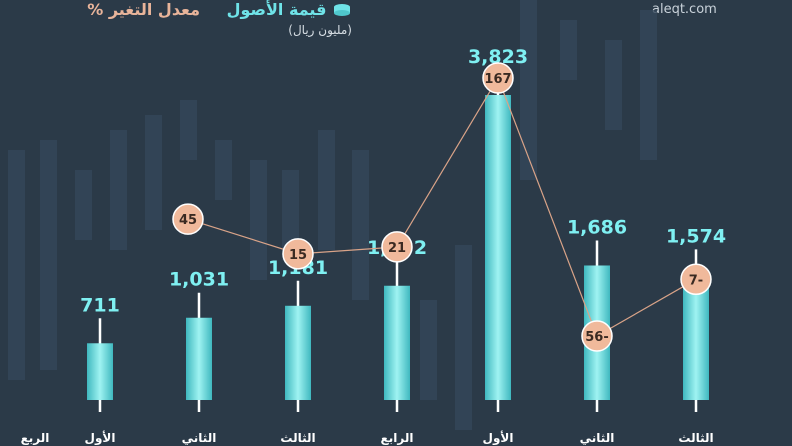 The width and height of the screenshot is (792, 446). I want to click on change-value-label: 15, so click(298, 255).